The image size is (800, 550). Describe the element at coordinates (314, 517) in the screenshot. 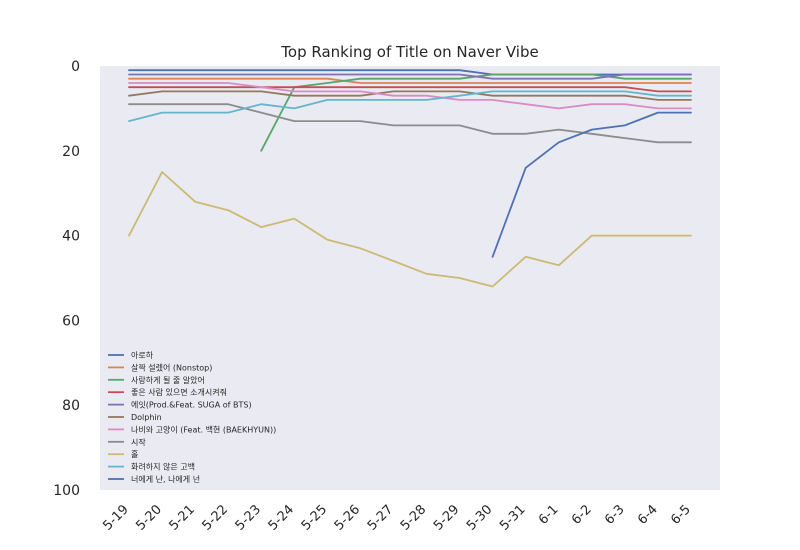

I see `x-tick-label: 5-25` at that location.